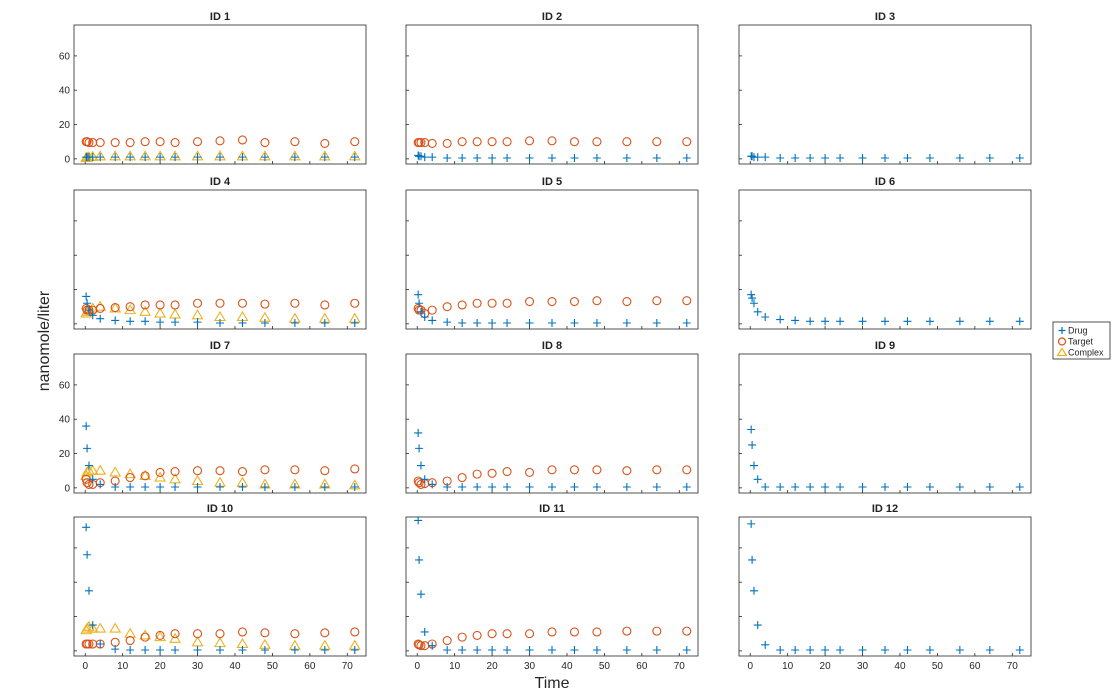 The width and height of the screenshot is (1116, 698). What do you see at coordinates (67, 488) in the screenshot?
I see `y-tick-label: 0` at bounding box center [67, 488].